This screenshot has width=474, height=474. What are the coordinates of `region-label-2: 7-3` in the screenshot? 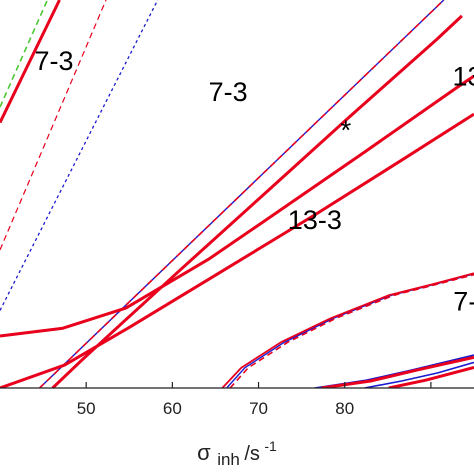 It's located at (228, 92).